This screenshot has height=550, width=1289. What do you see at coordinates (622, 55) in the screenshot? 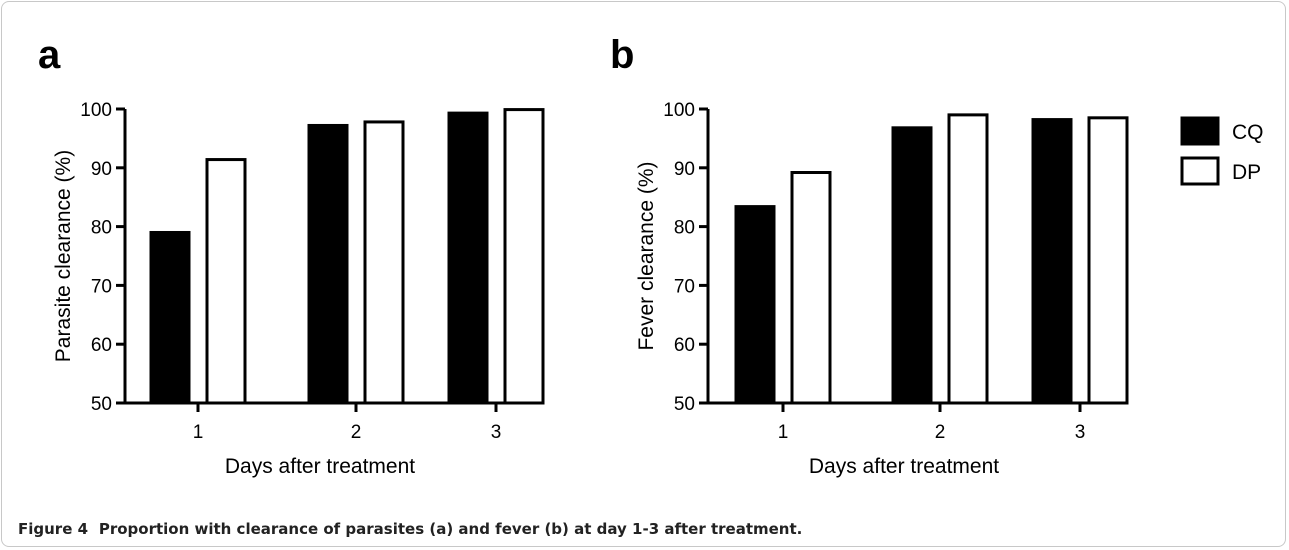
I see `panel-label: b` at bounding box center [622, 55].